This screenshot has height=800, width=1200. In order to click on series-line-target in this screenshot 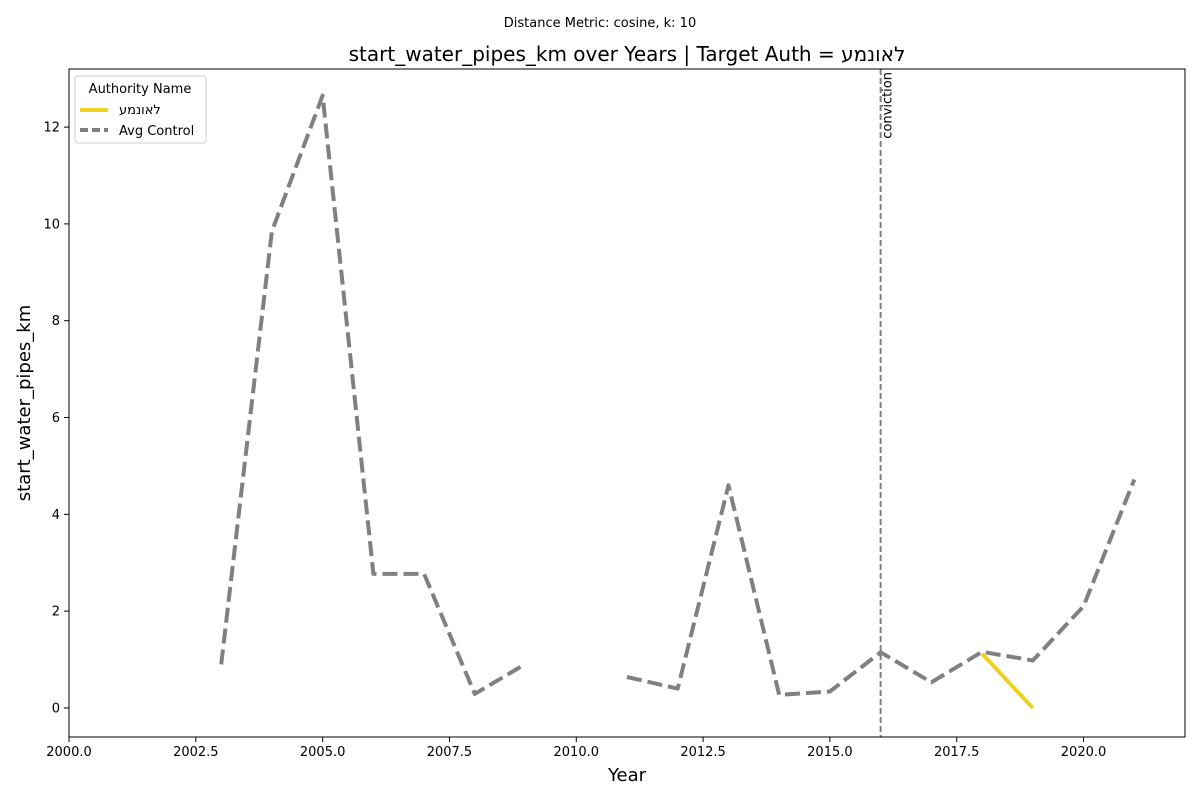, I will do `click(1007, 681)`.